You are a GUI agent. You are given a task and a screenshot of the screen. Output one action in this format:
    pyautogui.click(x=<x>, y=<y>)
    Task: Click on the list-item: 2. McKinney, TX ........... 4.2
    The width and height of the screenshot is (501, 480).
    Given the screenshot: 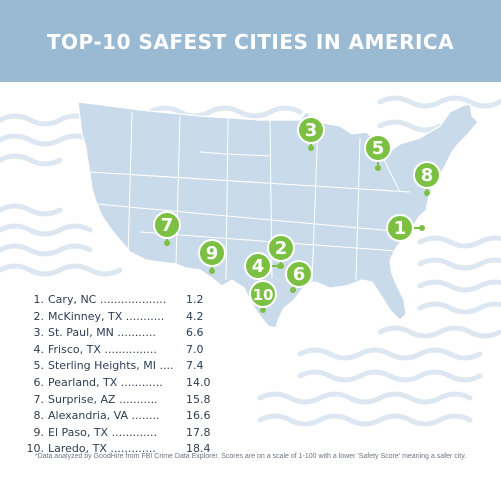 What is the action you would take?
    pyautogui.click(x=120, y=317)
    